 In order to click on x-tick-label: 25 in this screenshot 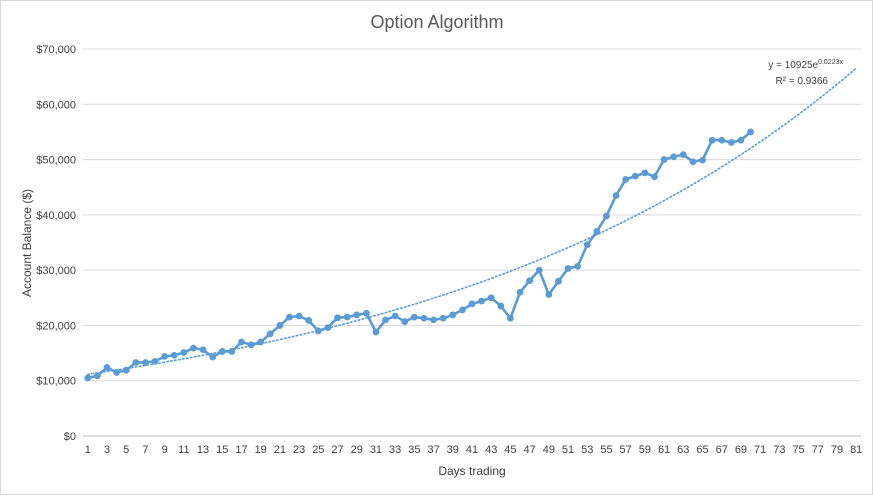, I will do `click(318, 450)`.